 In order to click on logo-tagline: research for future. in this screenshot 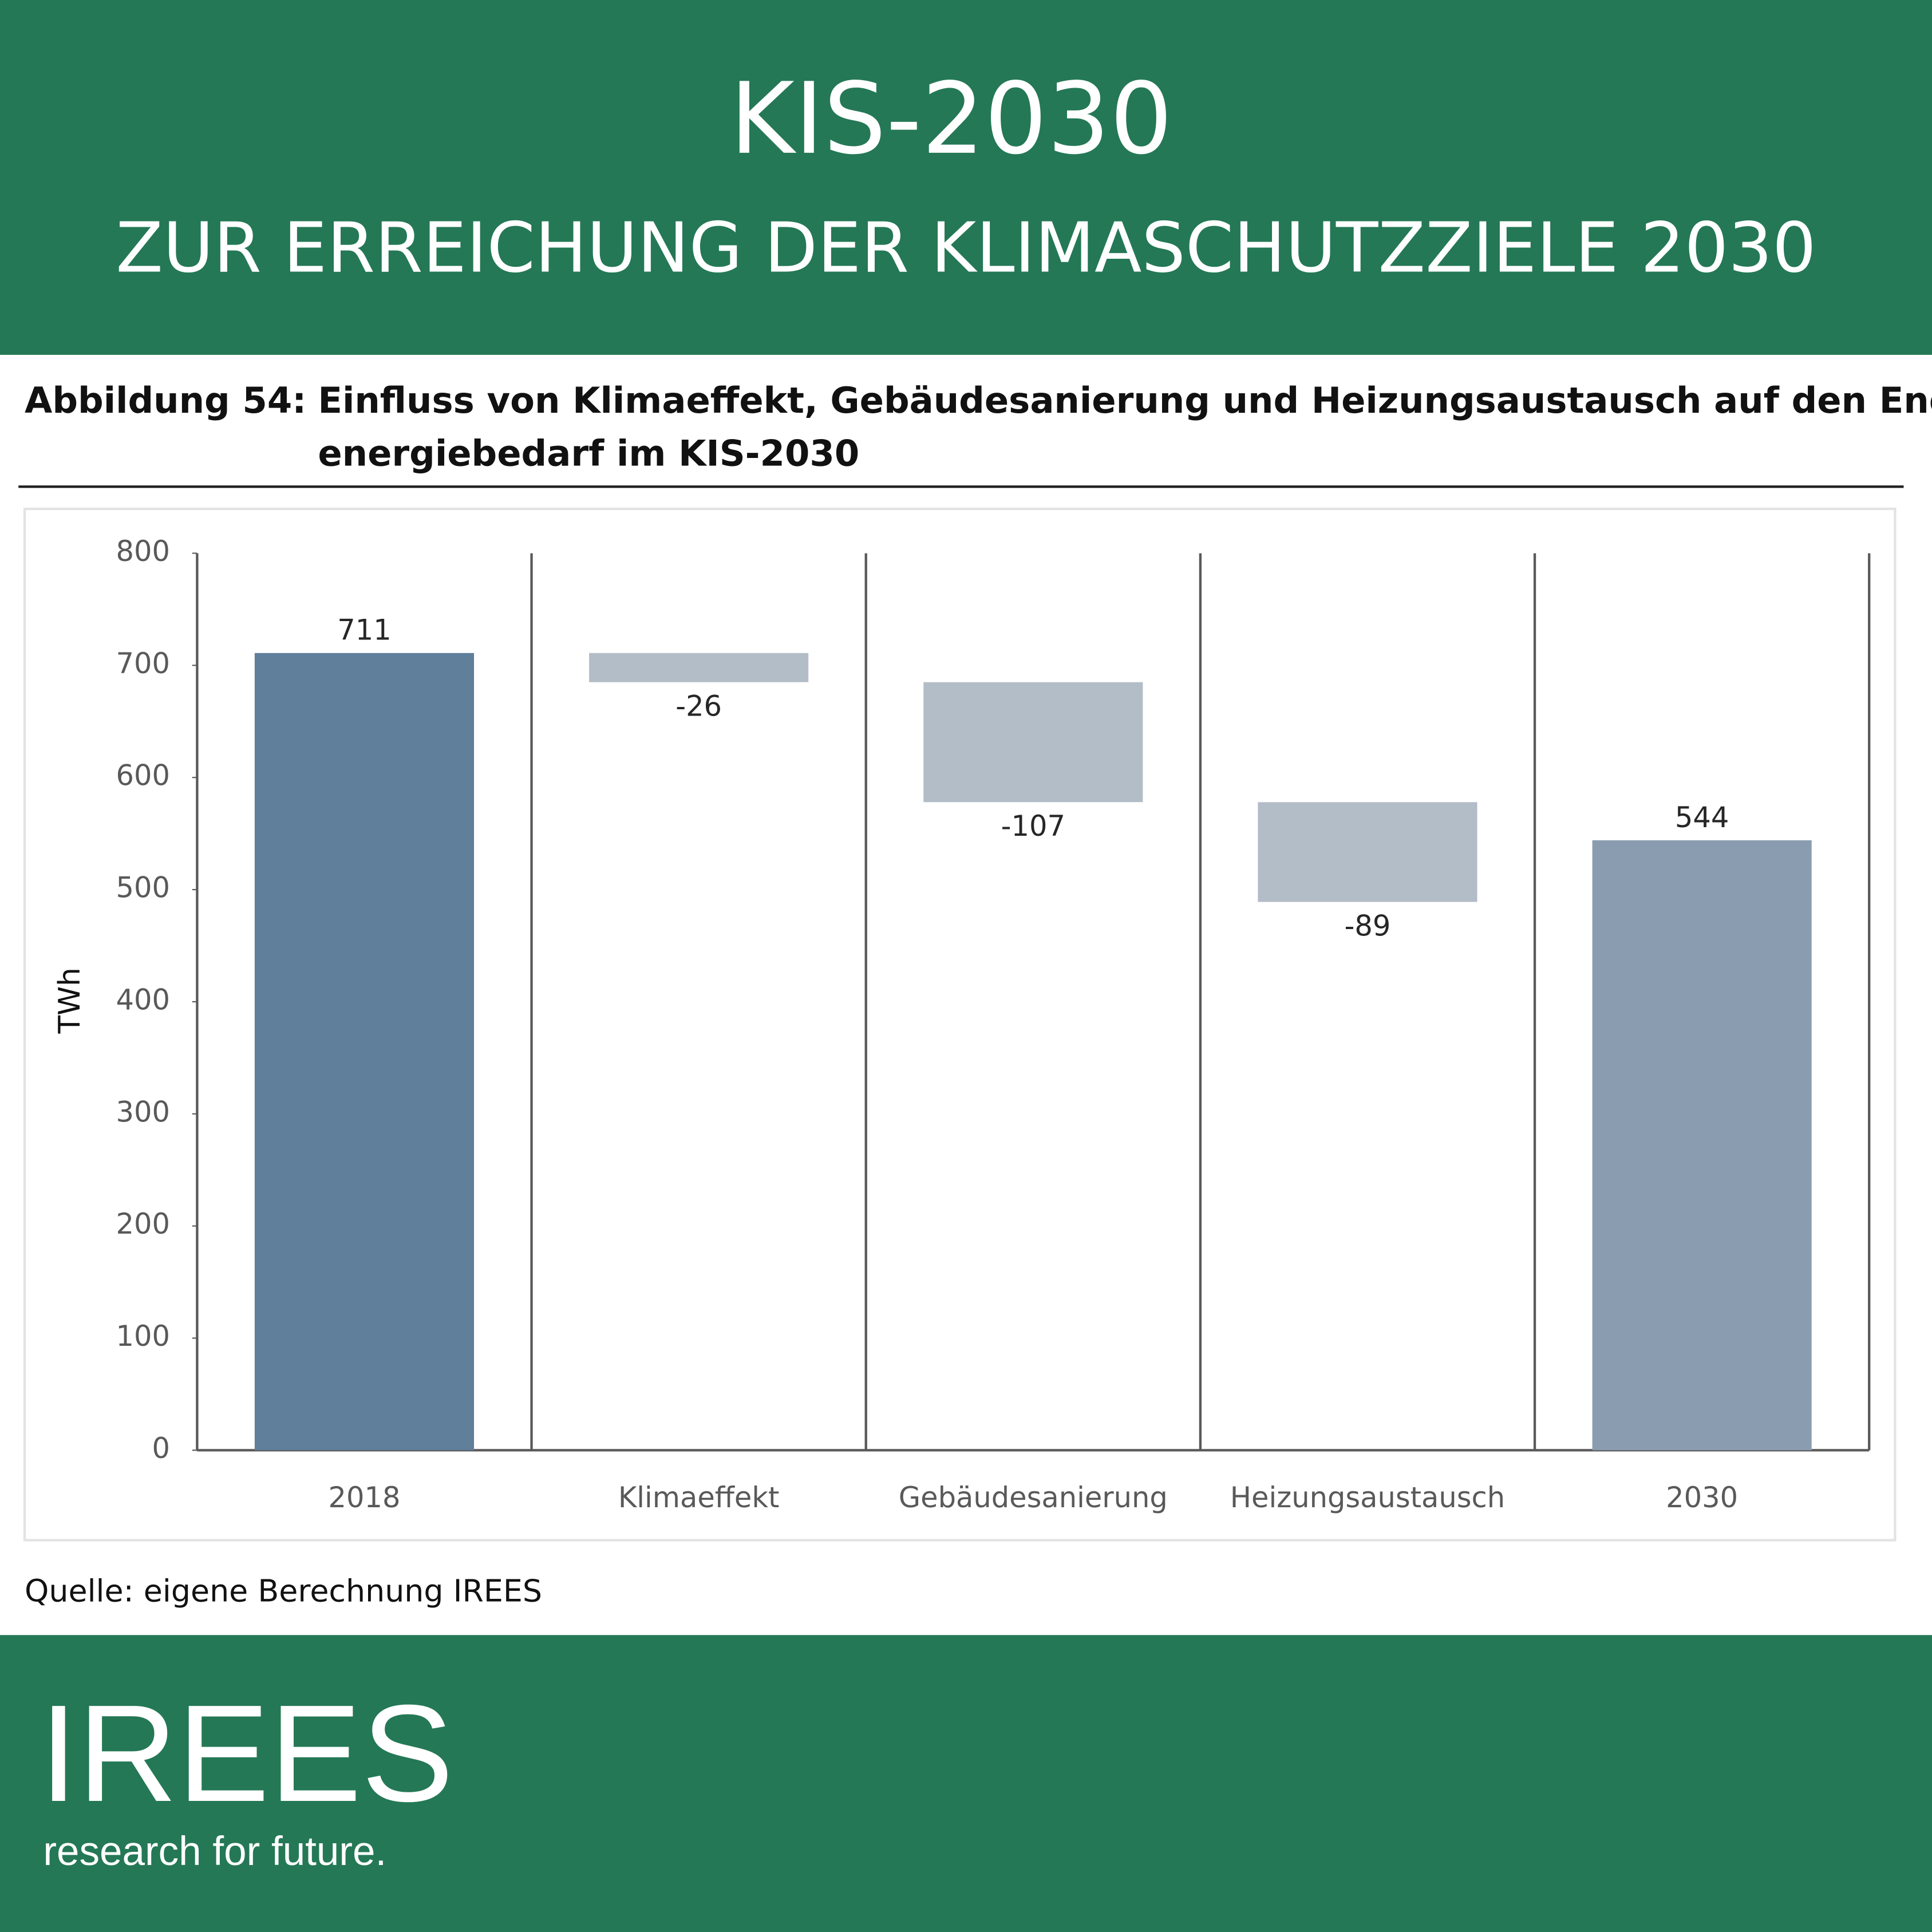, I will do `click(214, 1851)`.